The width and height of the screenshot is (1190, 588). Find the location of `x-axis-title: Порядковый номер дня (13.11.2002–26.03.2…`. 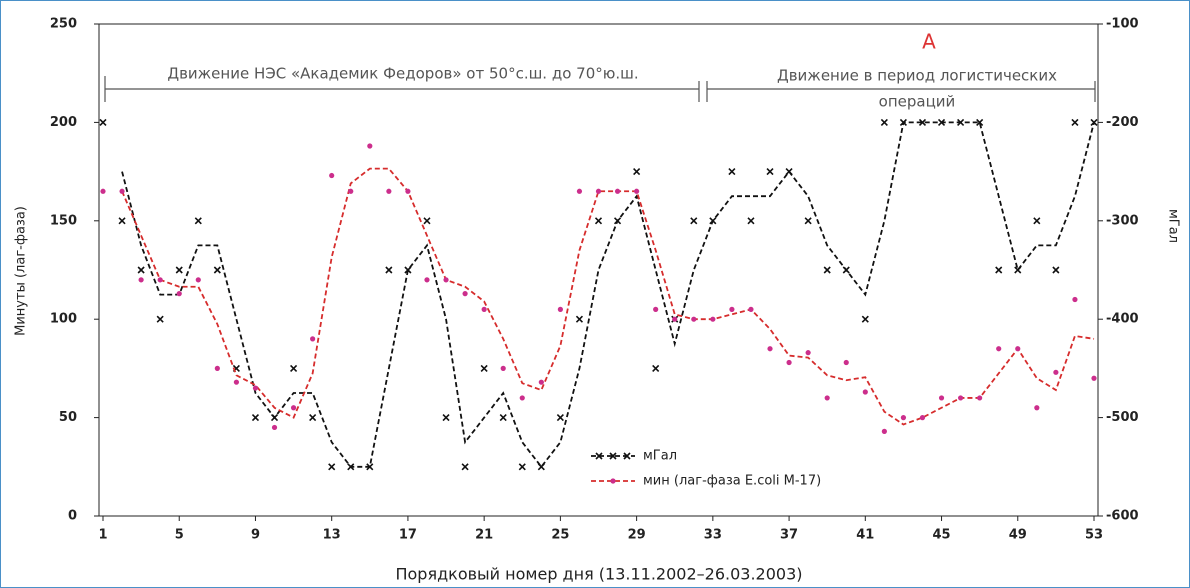

x-axis-title: Порядковый номер дня (13.11.2002–26.03.2… is located at coordinates (598, 574).